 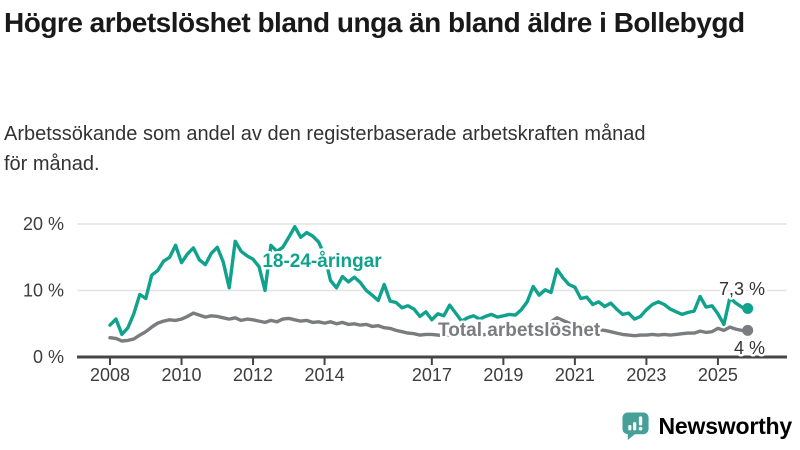 I want to click on newsworthy-logo: Newsworthy, so click(x=706, y=426).